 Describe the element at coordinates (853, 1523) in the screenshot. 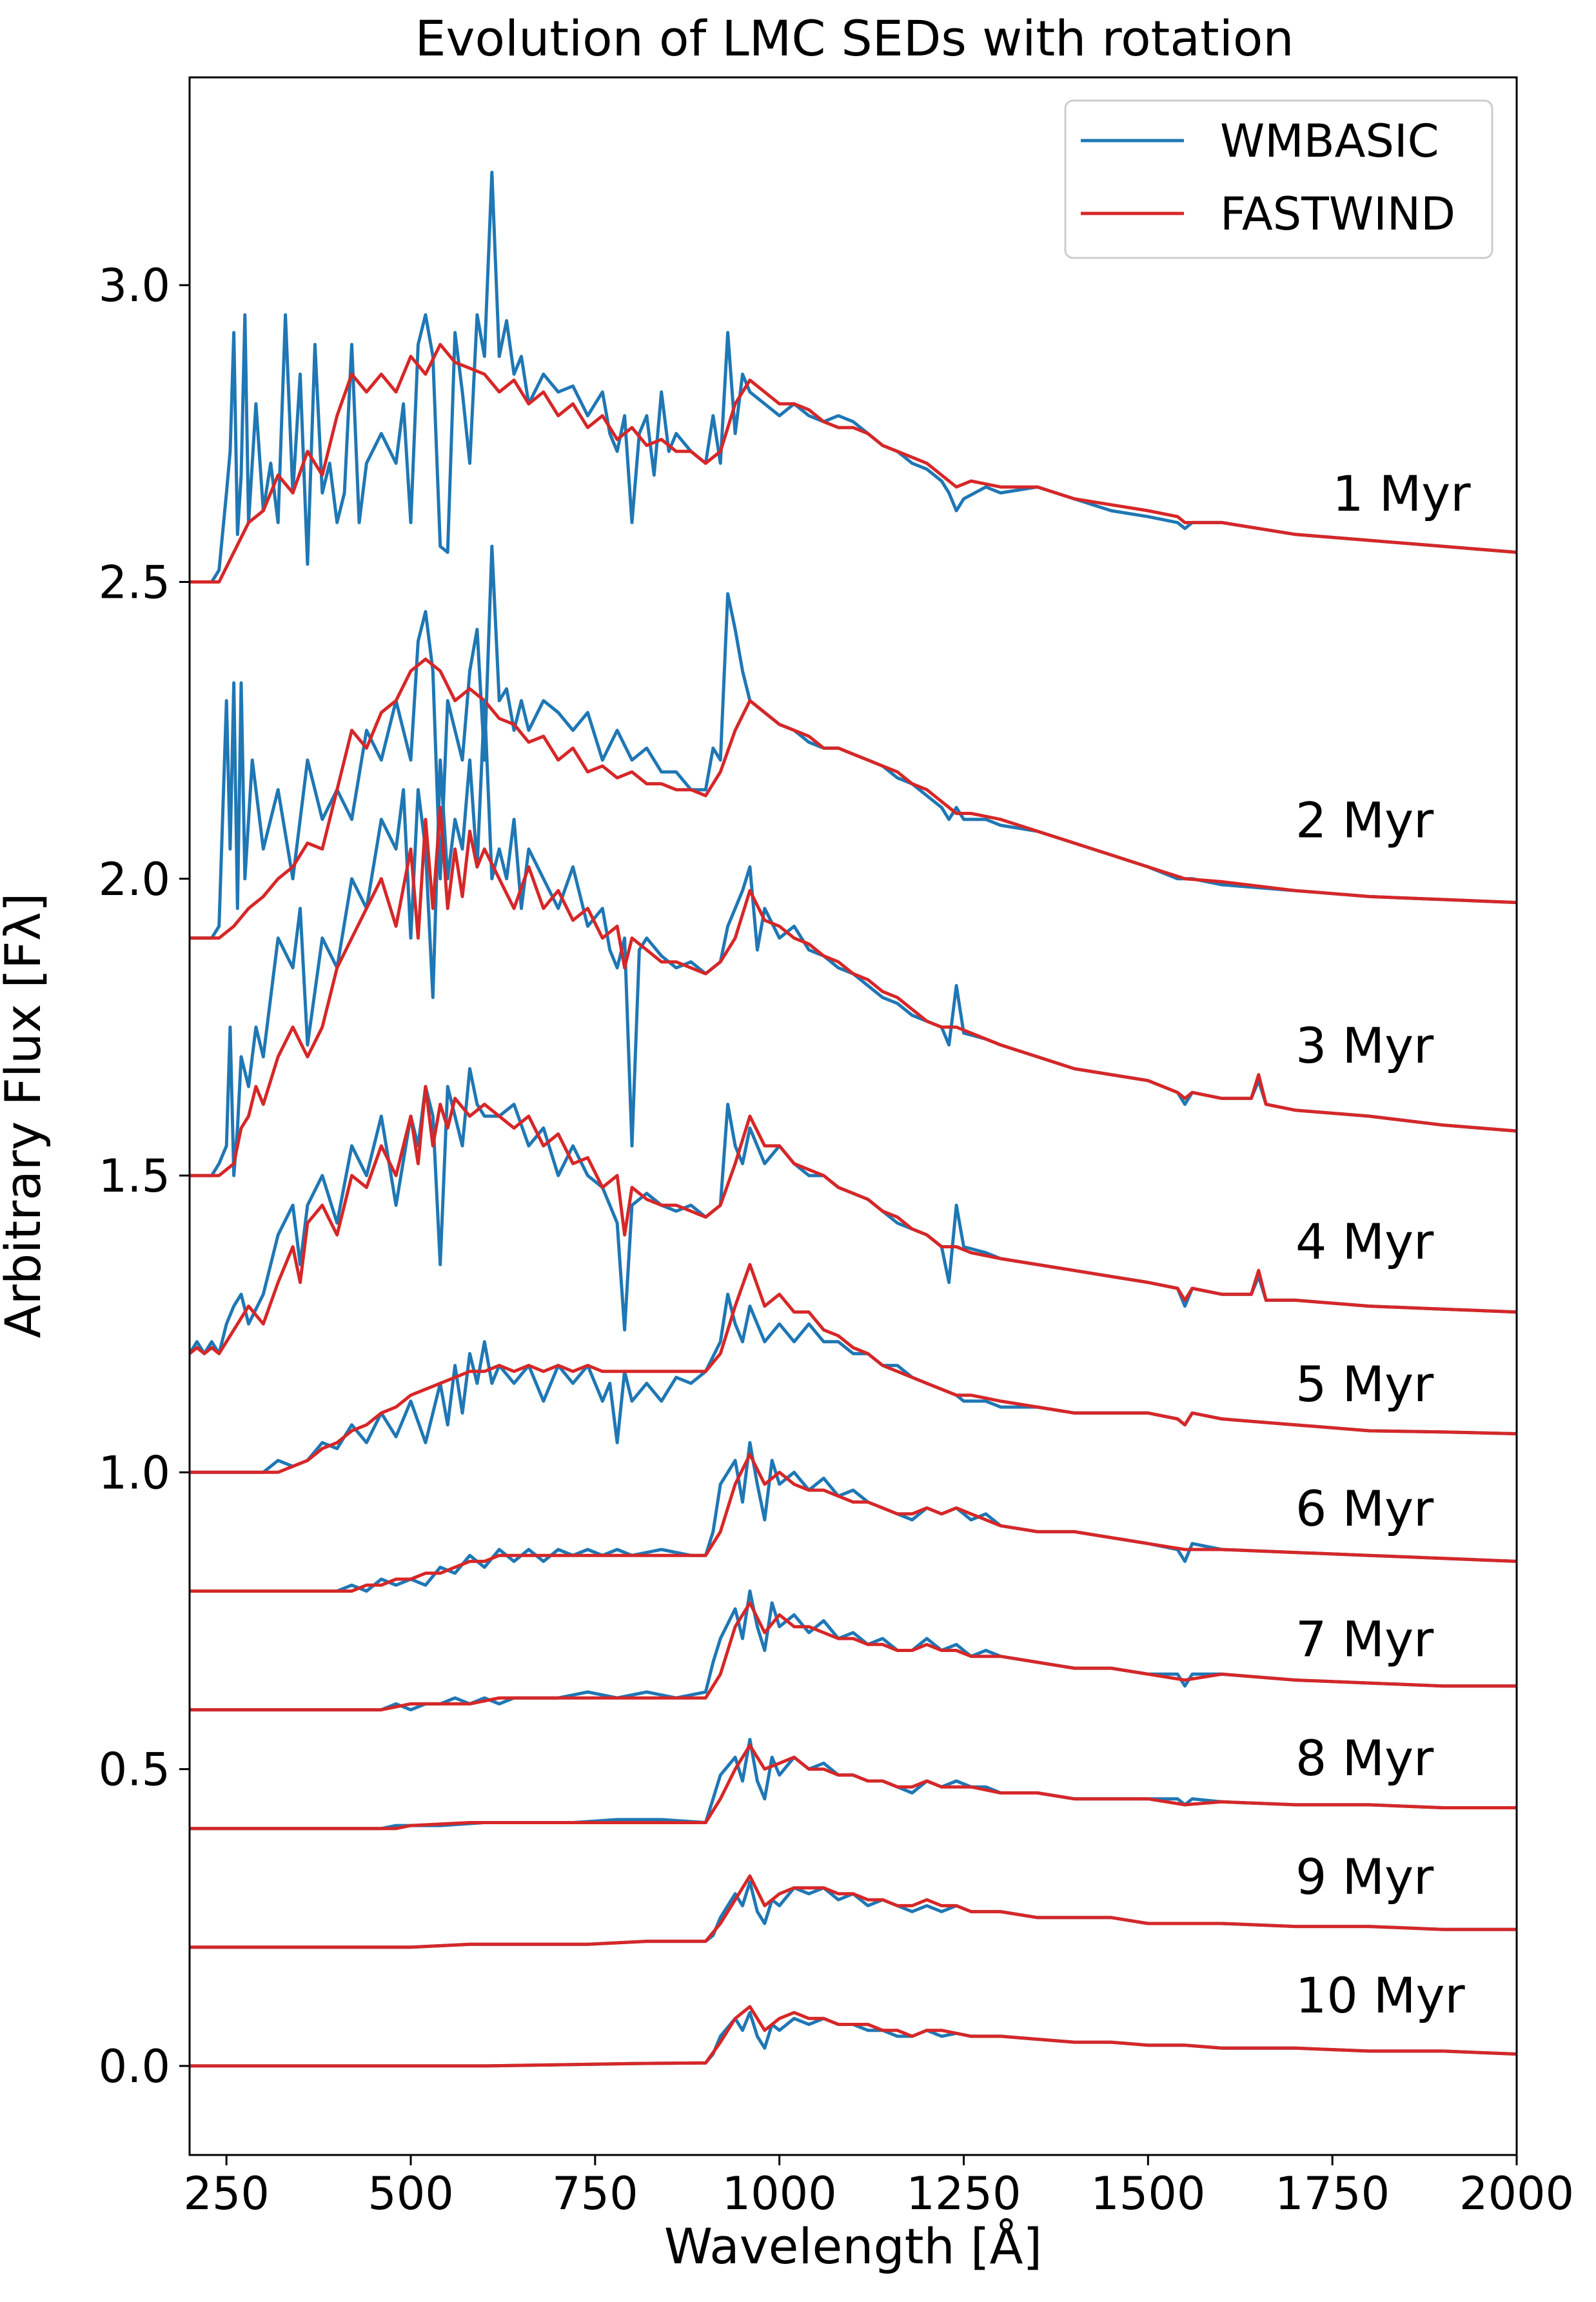

I see `fastwind-line-6-myr` at that location.